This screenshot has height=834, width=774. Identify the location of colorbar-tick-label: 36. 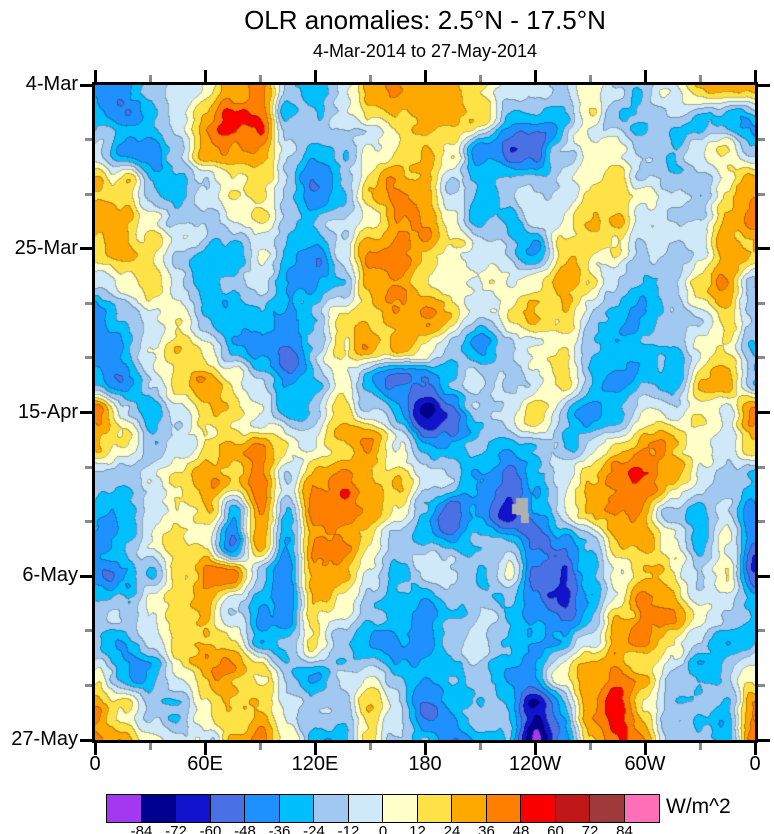
(486, 828).